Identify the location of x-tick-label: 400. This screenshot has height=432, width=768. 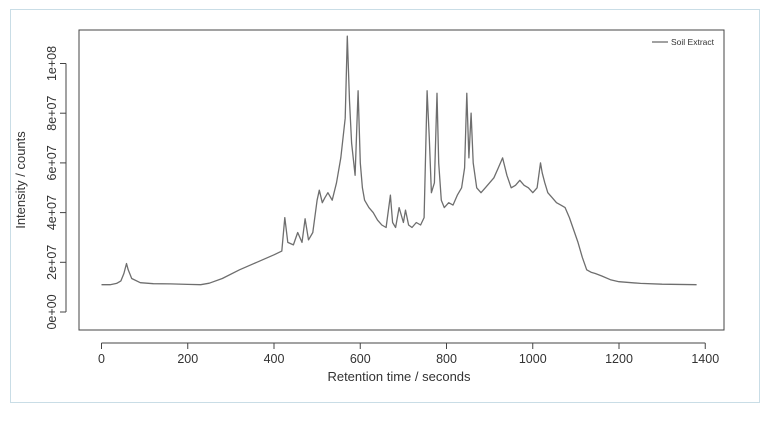
(274, 359).